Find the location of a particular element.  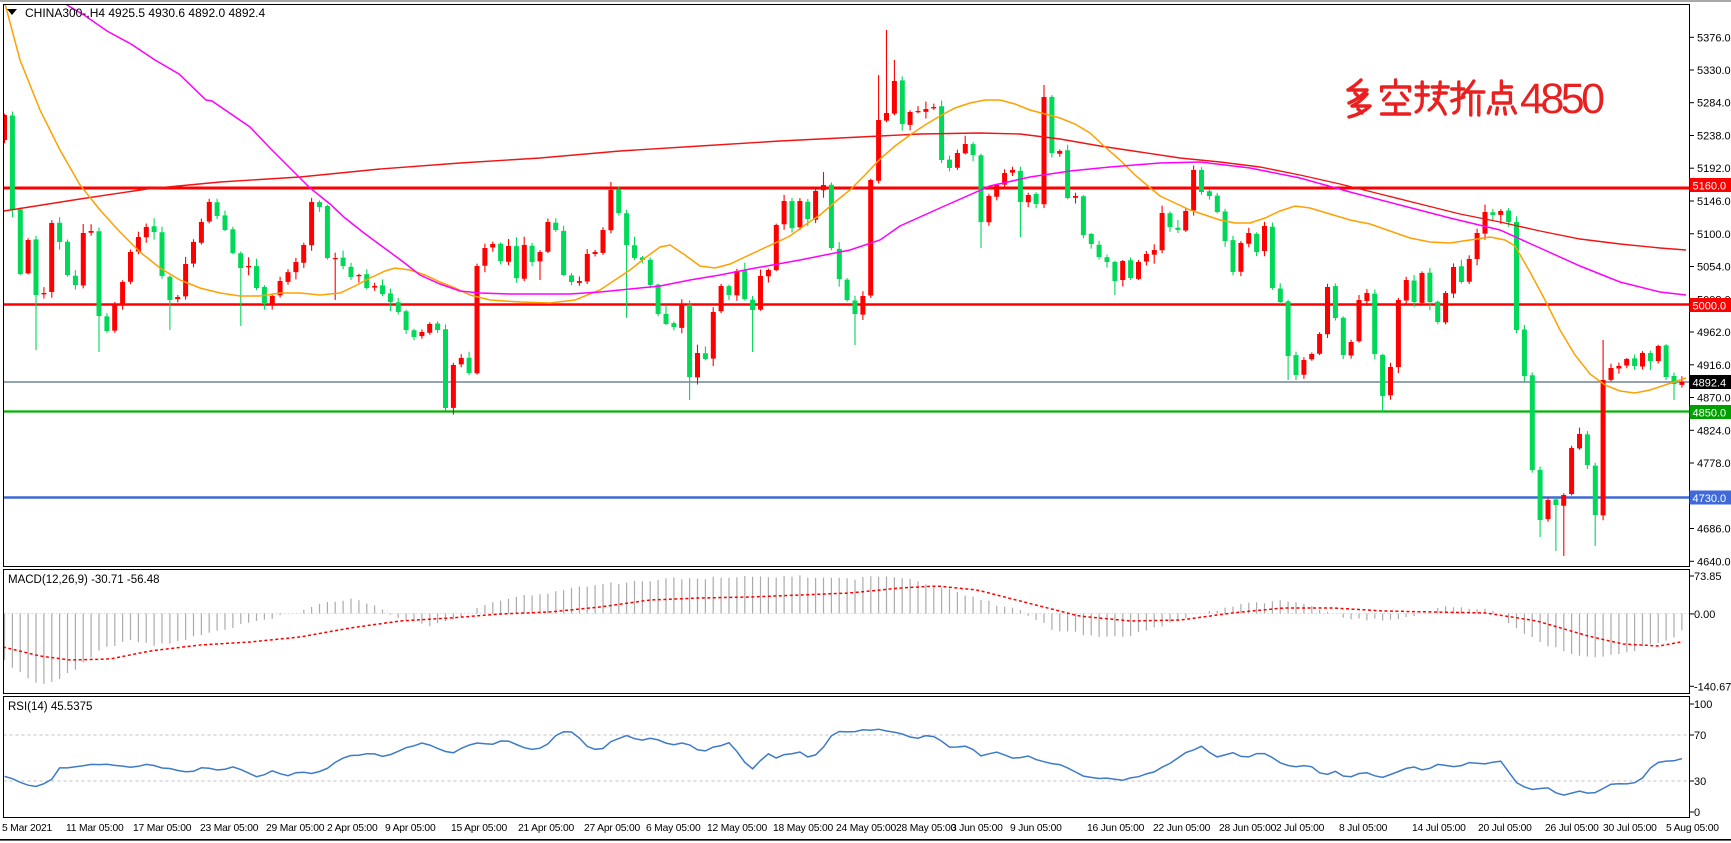

svg-text: 8 Jul 05:00 is located at coordinates (1363, 828).